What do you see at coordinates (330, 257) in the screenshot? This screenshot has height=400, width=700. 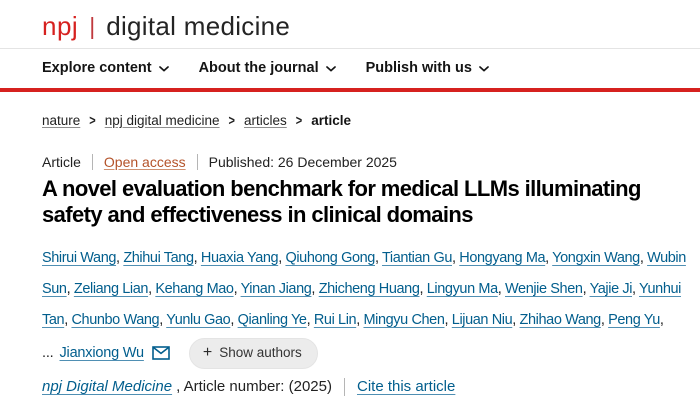 I see `author-link: Qiuhong Gong` at bounding box center [330, 257].